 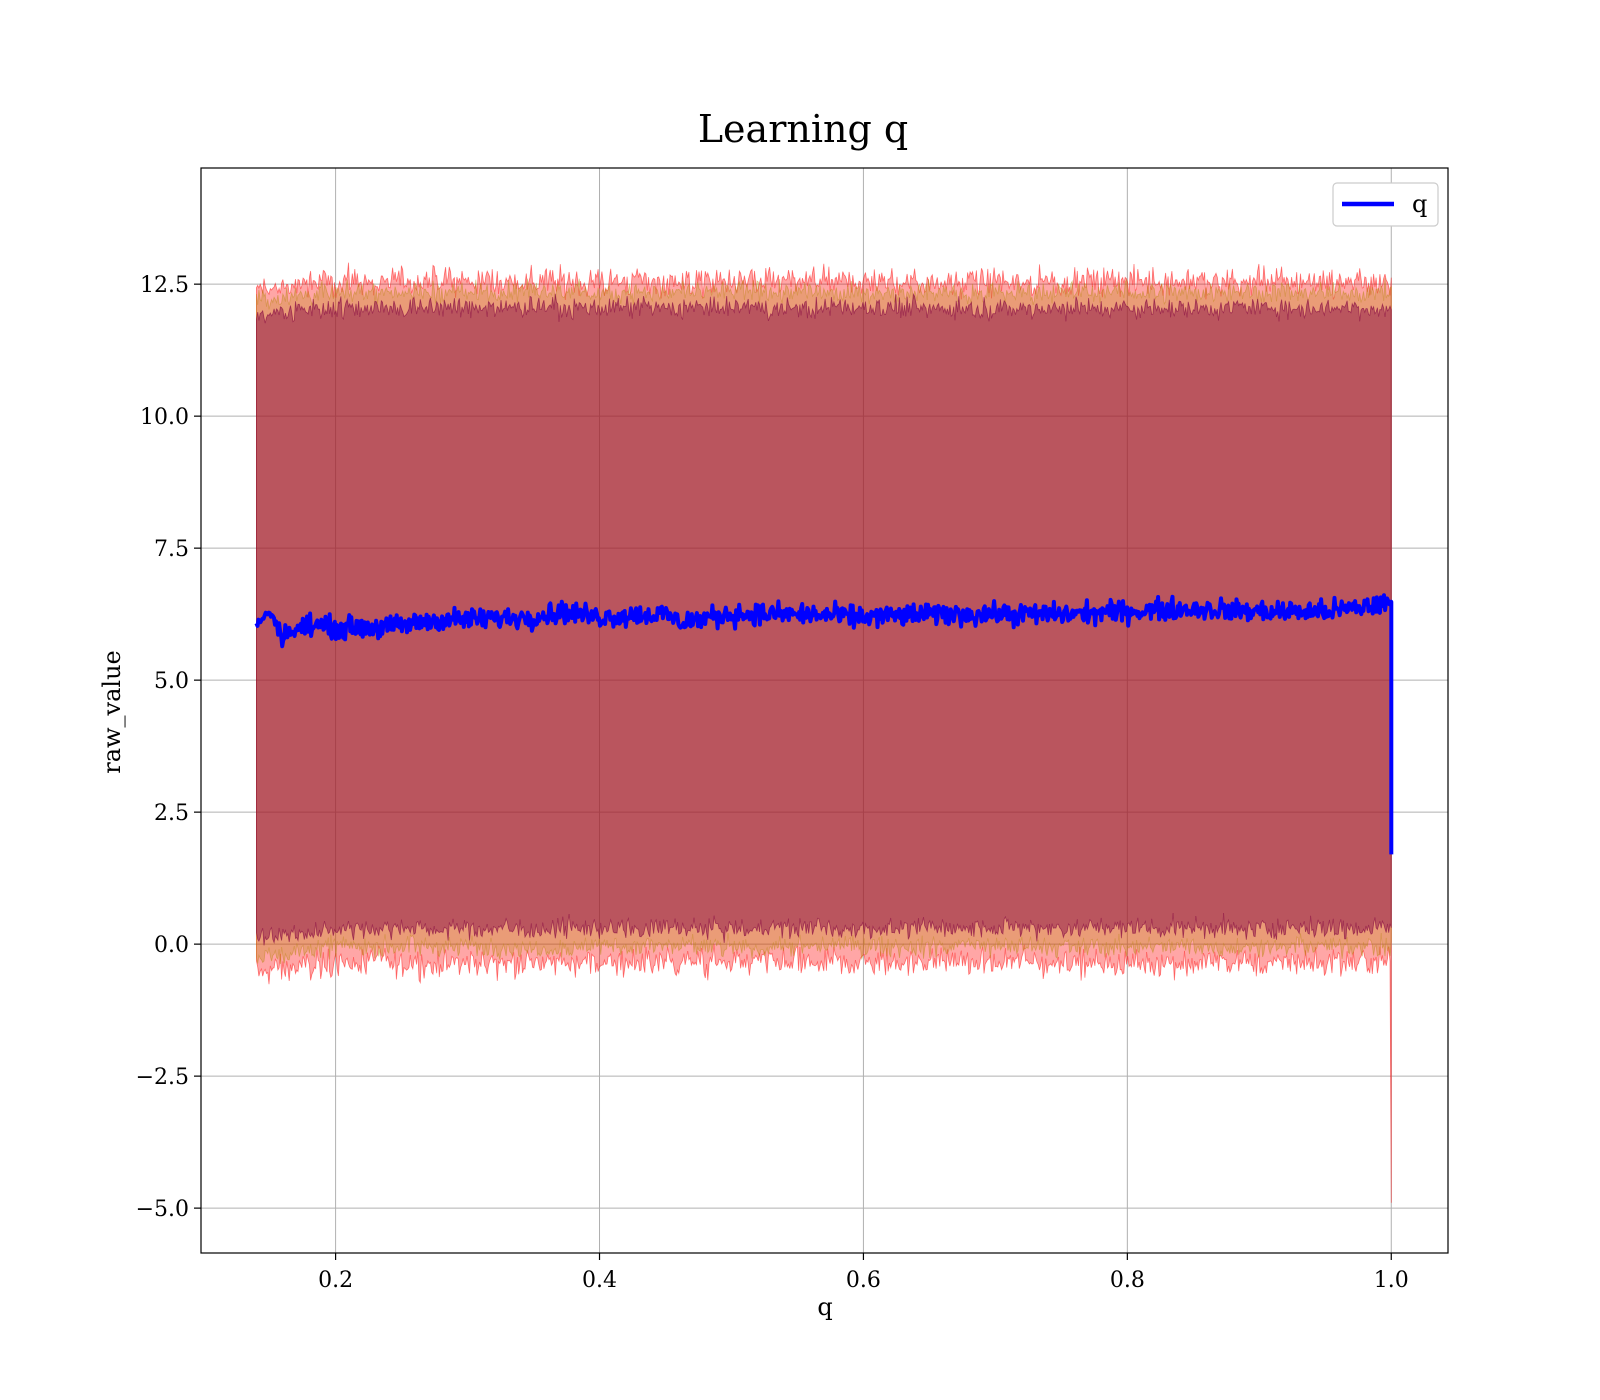 What do you see at coordinates (863, 1280) in the screenshot?
I see `x-tick-label: 0.6` at bounding box center [863, 1280].